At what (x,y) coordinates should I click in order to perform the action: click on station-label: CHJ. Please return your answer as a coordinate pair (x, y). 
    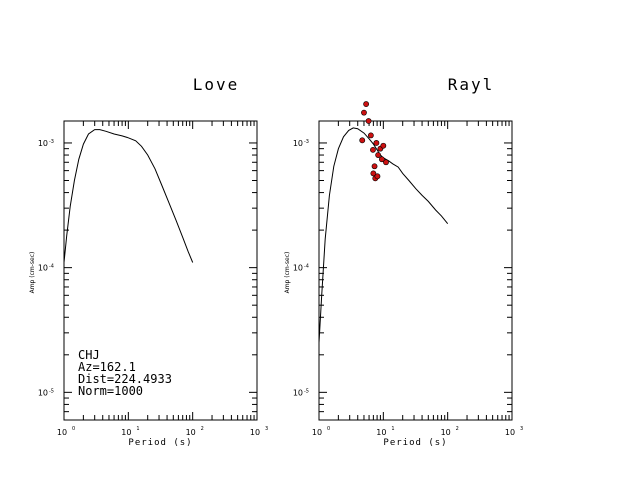
    Looking at the image, I should click on (89, 355).